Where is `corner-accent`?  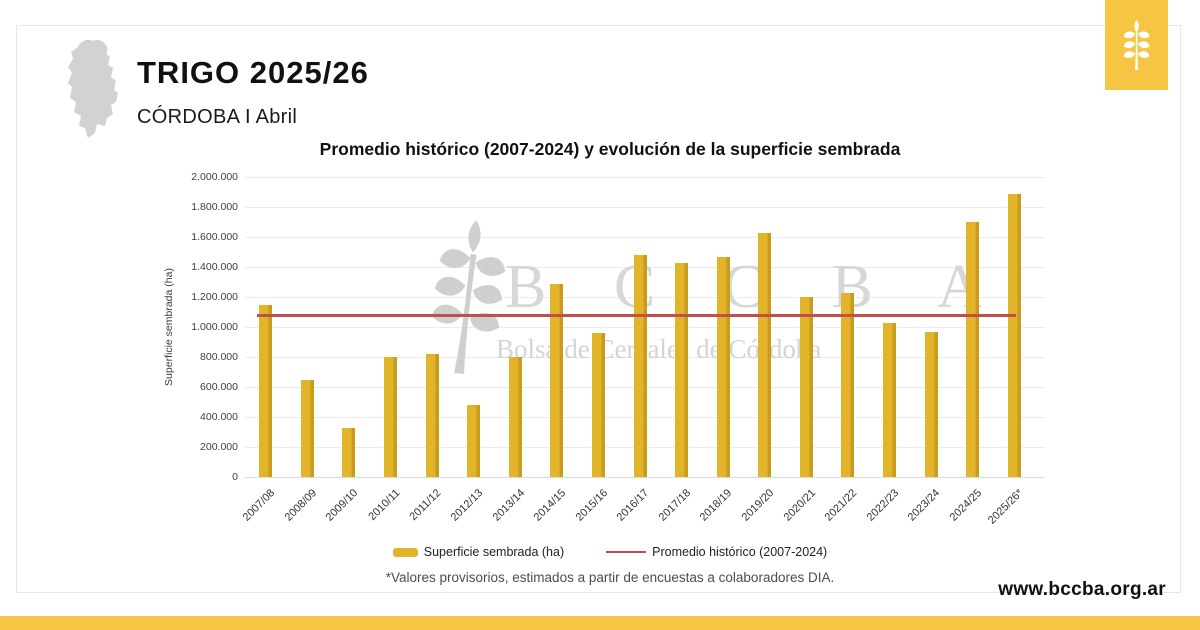
corner-accent is located at coordinates (1136, 45).